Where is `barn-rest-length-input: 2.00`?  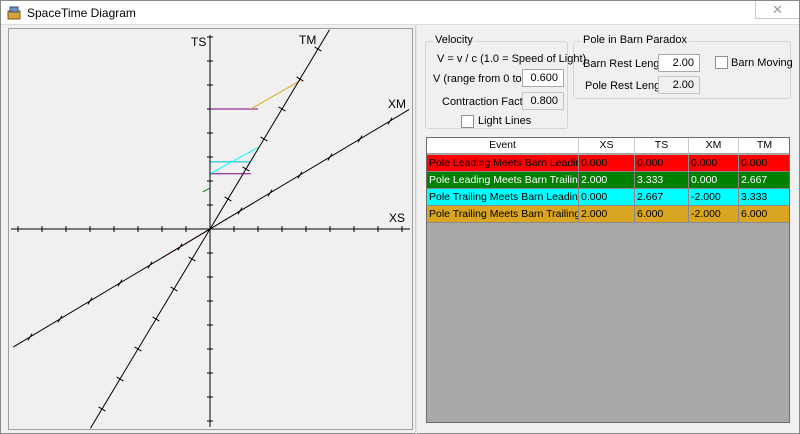
barn-rest-length-input: 2.00 is located at coordinates (679, 63).